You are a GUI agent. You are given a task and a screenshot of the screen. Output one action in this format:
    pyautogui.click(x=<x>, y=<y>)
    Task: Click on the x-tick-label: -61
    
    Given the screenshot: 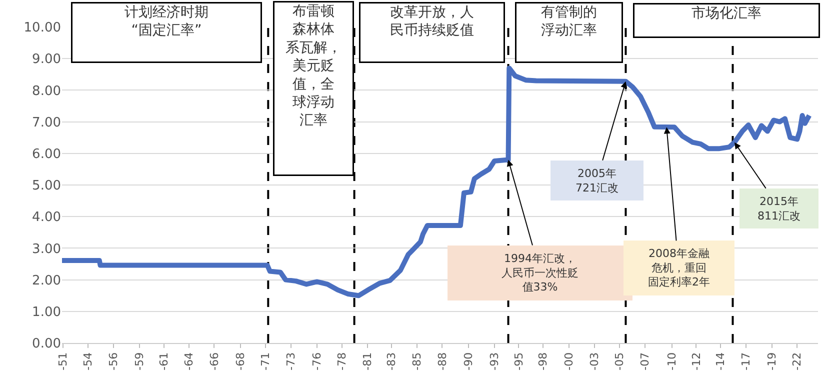 What is the action you would take?
    pyautogui.click(x=163, y=361)
    